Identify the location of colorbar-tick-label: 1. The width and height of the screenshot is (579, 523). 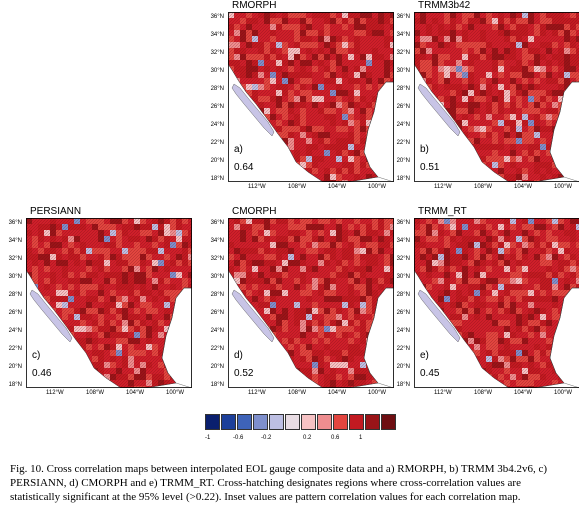
(361, 438).